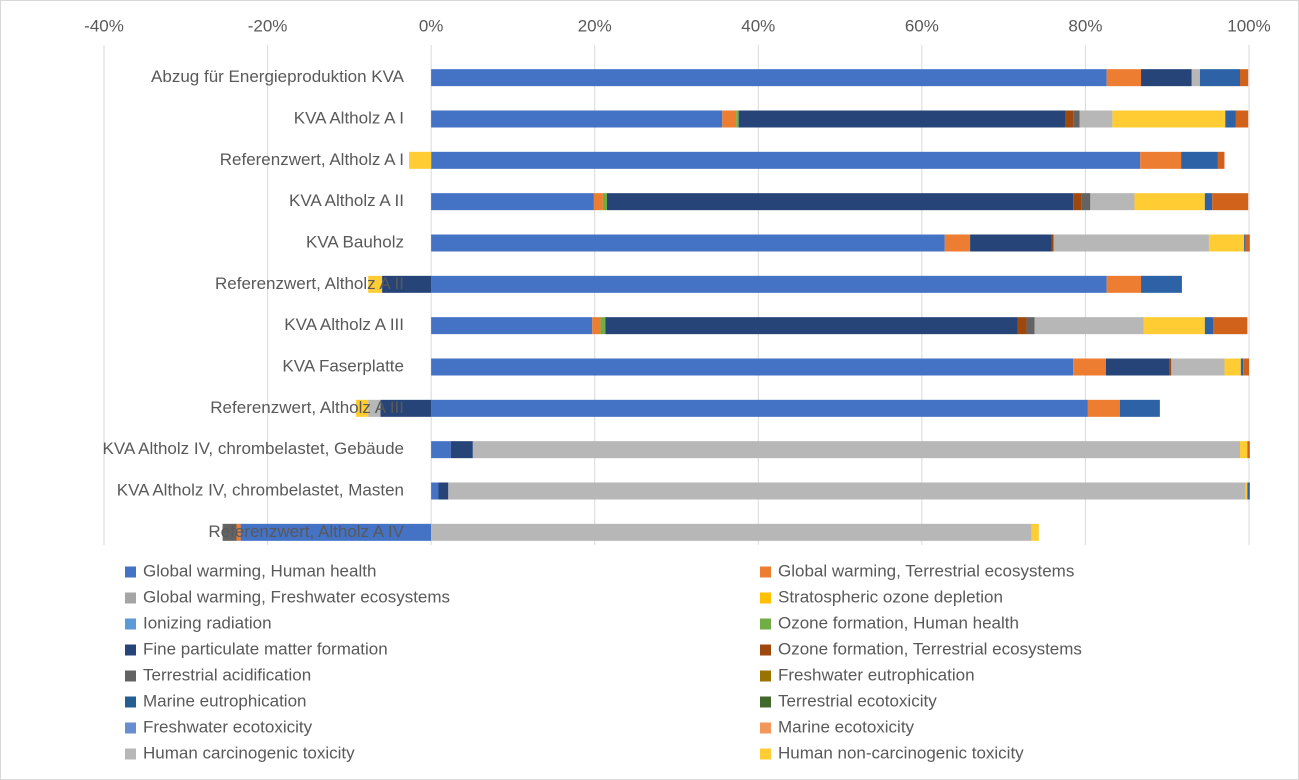 Image resolution: width=1299 pixels, height=780 pixels. Describe the element at coordinates (846, 726) in the screenshot. I see `legend-label: Marine ecotoxicity` at that location.